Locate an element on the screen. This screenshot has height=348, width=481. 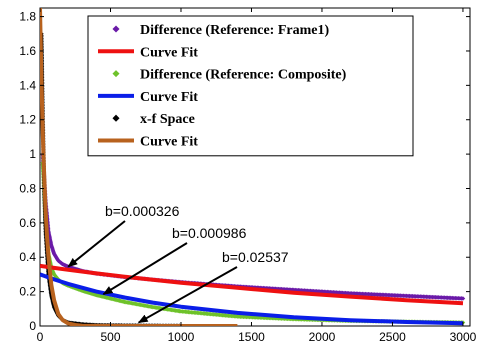
y-tick-label: 1 is located at coordinates (32, 154).